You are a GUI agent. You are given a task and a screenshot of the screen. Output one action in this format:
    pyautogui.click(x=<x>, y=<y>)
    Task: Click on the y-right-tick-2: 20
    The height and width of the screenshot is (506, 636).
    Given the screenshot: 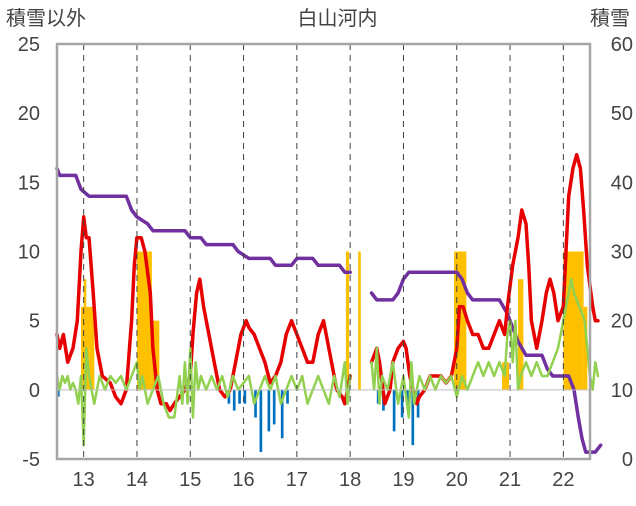 What is the action you would take?
    pyautogui.click(x=622, y=322)
    